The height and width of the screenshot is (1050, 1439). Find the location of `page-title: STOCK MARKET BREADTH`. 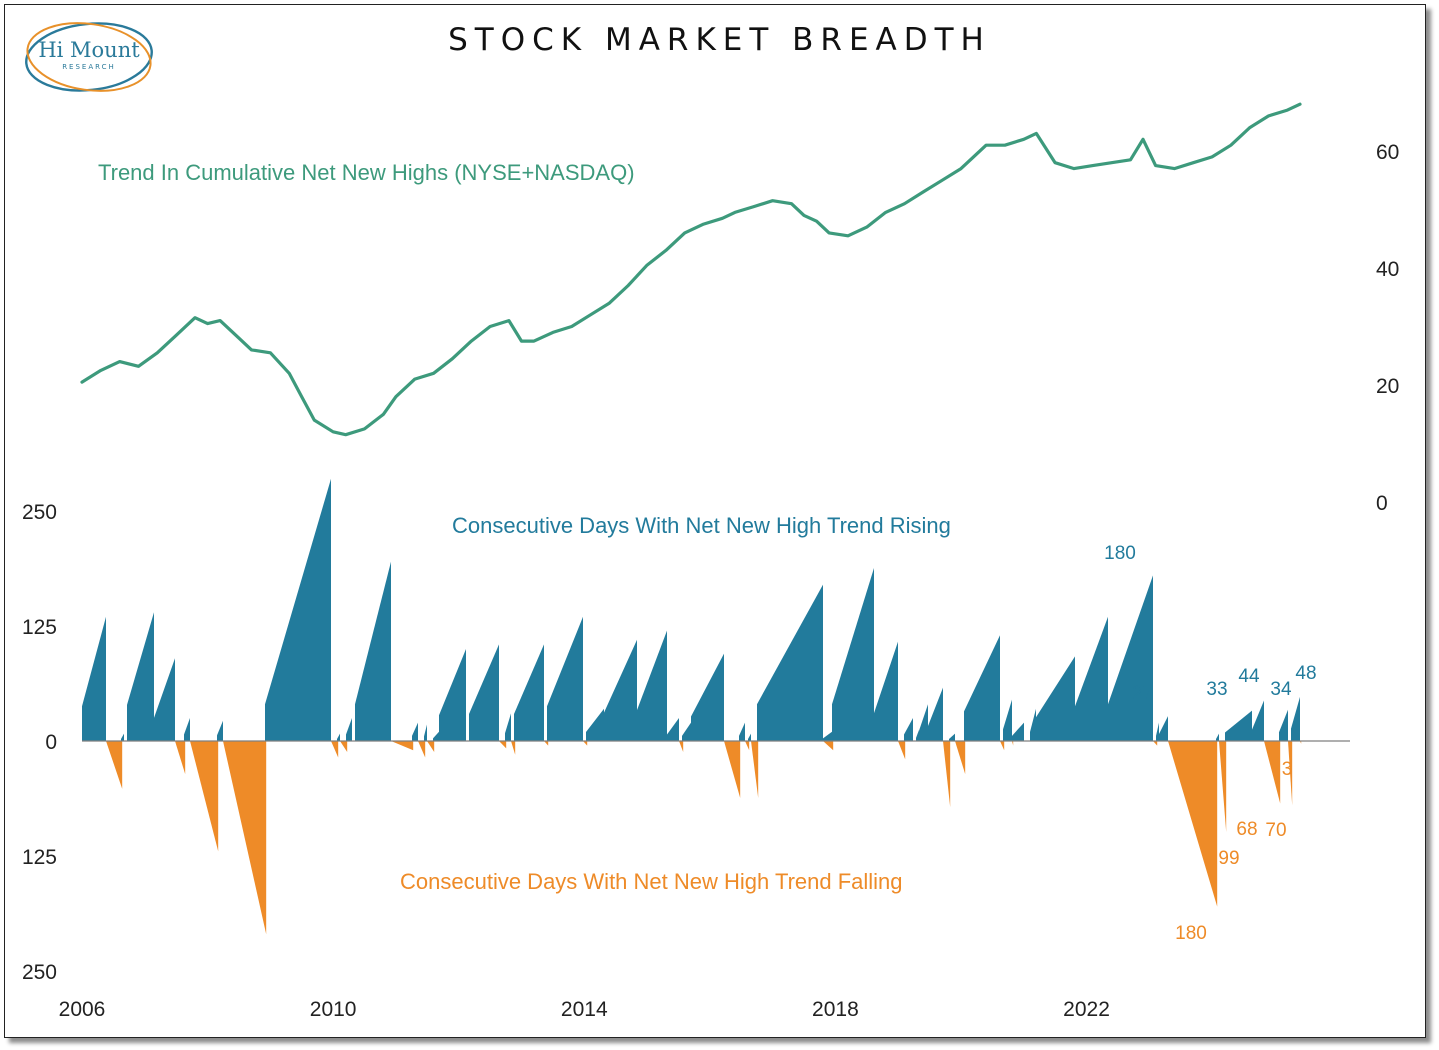

page-title: STOCK MARKET BREADTH is located at coordinates (719, 40).